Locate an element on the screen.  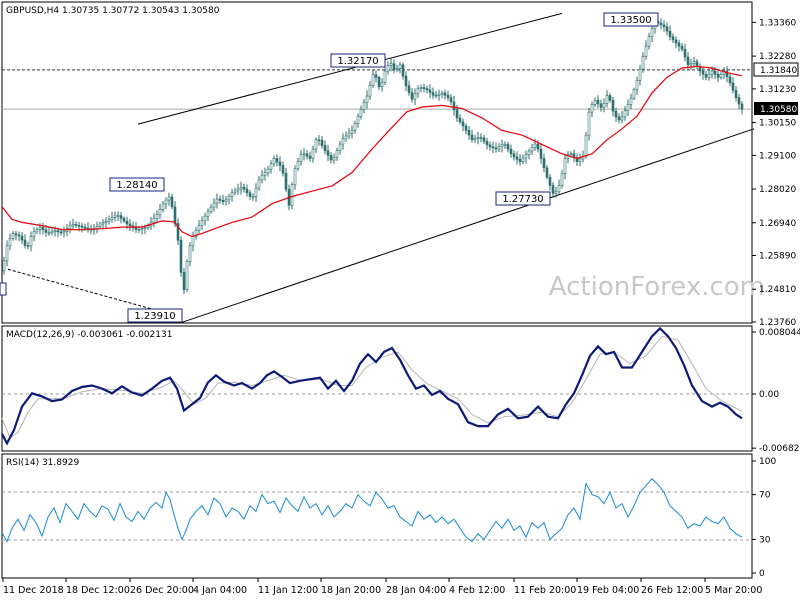
price-tick-label: 1.24810 is located at coordinates (777, 290).